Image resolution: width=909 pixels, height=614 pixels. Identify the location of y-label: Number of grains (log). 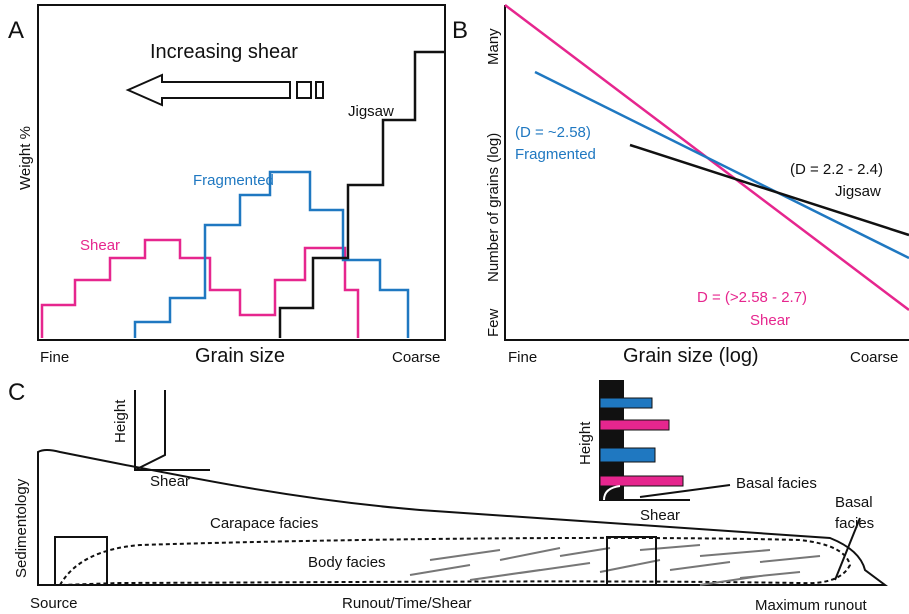
(493, 207).